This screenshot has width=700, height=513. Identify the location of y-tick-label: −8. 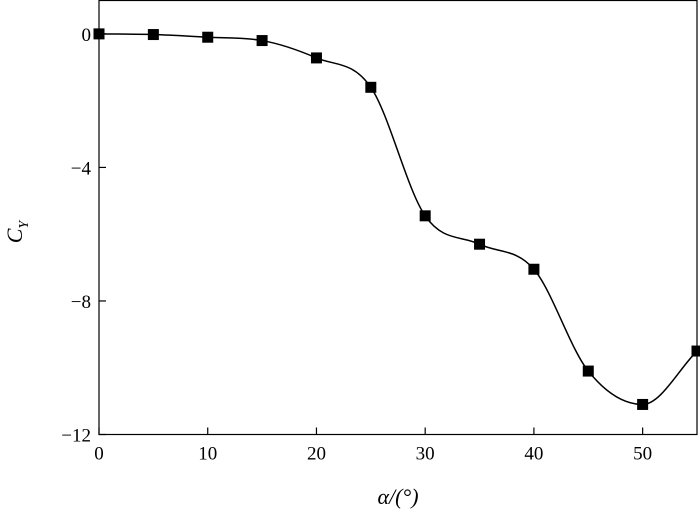
(81, 302).